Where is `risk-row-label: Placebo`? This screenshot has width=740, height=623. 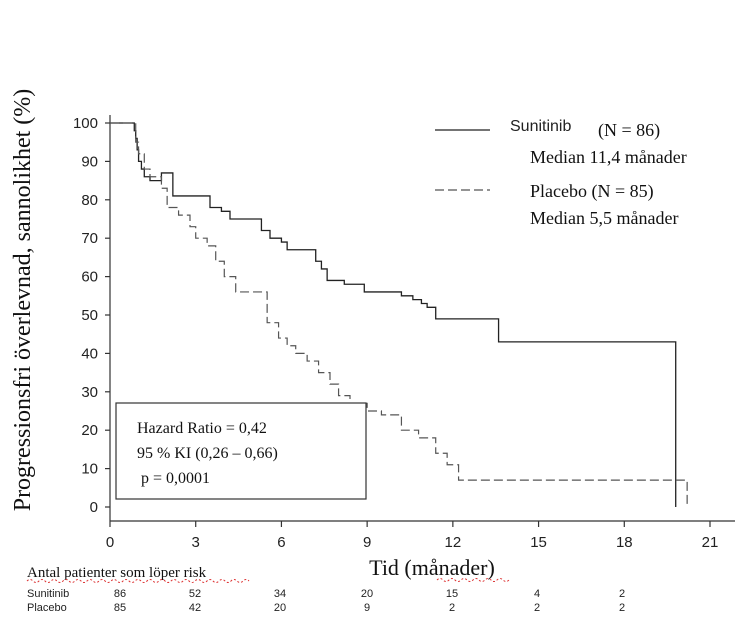
risk-row-label: Placebo is located at coordinates (47, 608).